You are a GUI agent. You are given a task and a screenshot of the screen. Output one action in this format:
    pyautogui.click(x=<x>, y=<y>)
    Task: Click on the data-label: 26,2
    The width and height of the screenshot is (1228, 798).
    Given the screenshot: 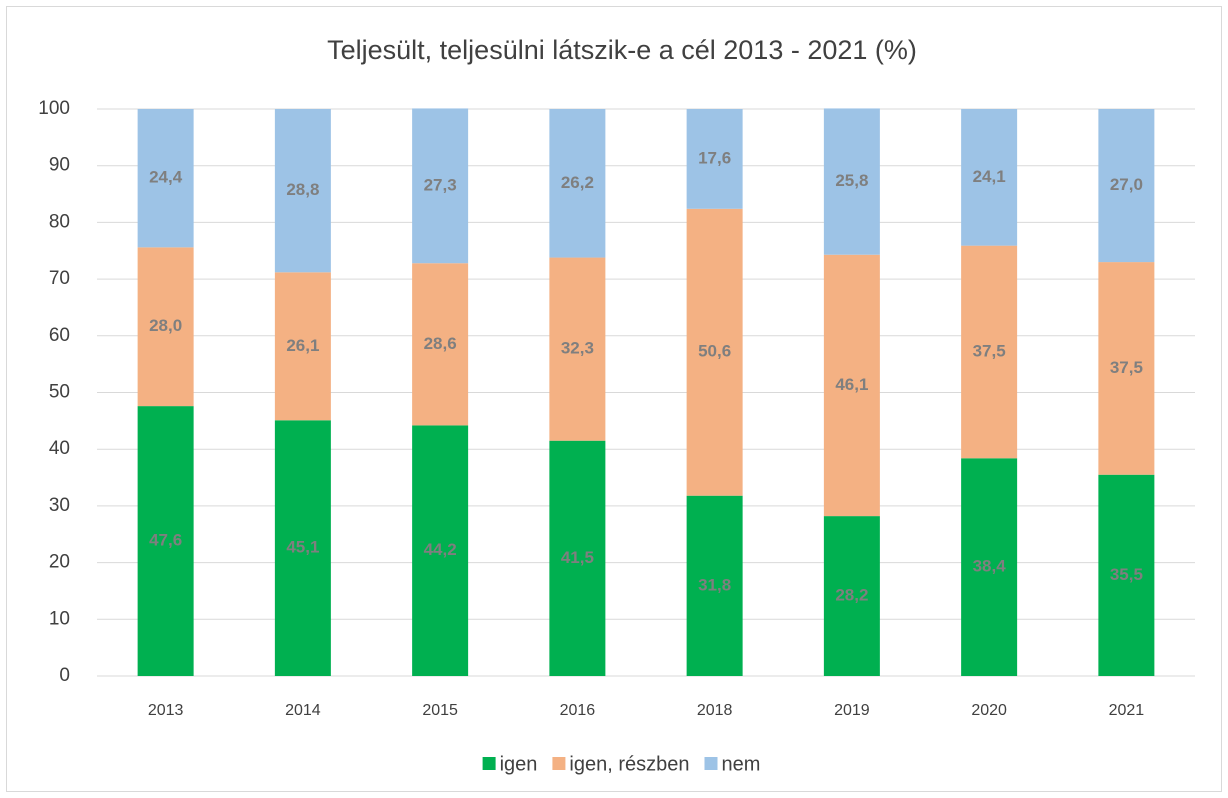 What is the action you would take?
    pyautogui.click(x=577, y=182)
    